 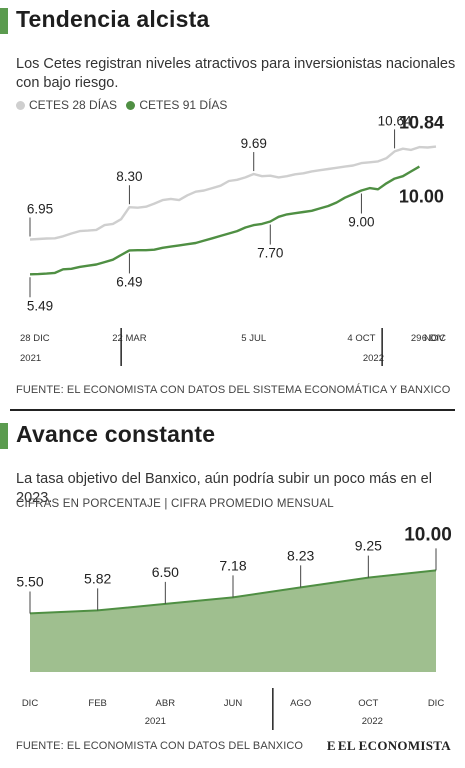 I want to click on x-axis-tick-label: 22 MAR, so click(x=129, y=338).